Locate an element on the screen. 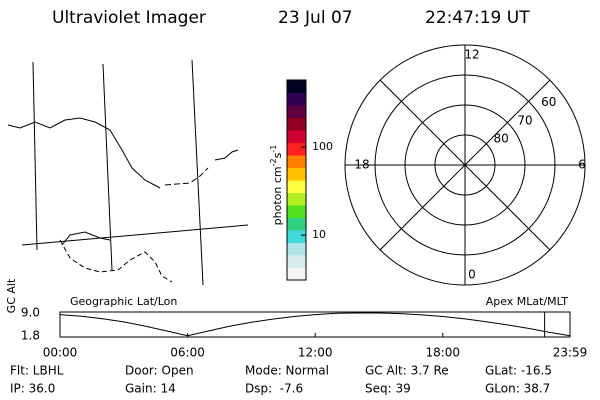  mlt-label: 12 is located at coordinates (471, 55).